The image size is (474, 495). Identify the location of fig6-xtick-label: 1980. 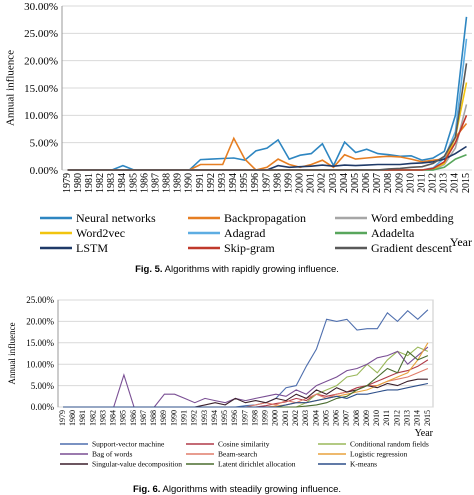
(72, 418).